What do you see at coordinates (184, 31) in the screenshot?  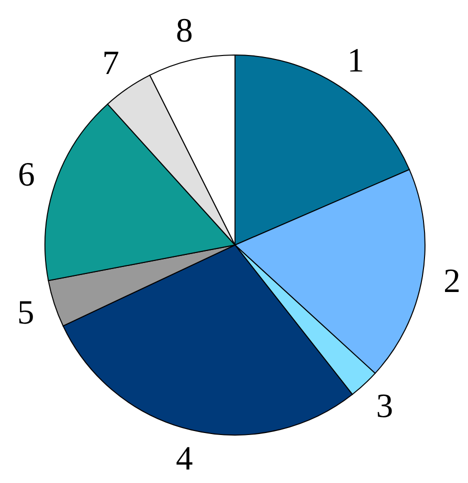 I see `slice-label: 8` at bounding box center [184, 31].